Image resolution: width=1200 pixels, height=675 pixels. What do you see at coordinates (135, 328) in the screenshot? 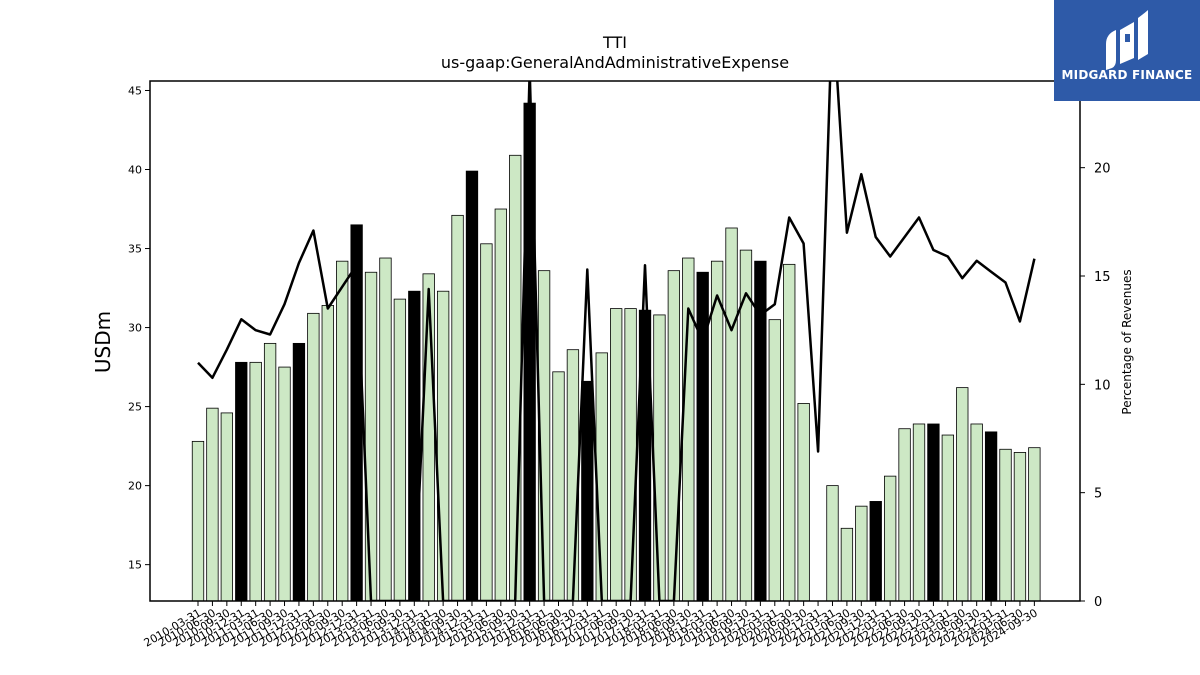
I see `y-tick-label: 30` at bounding box center [135, 328].